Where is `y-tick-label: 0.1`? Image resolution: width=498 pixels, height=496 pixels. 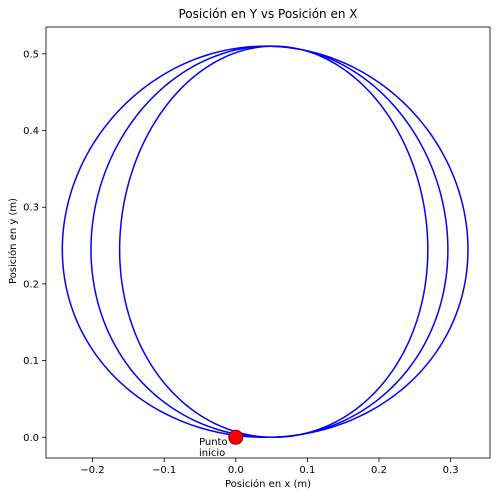 y-tick-label: 0.1 is located at coordinates (31, 361).